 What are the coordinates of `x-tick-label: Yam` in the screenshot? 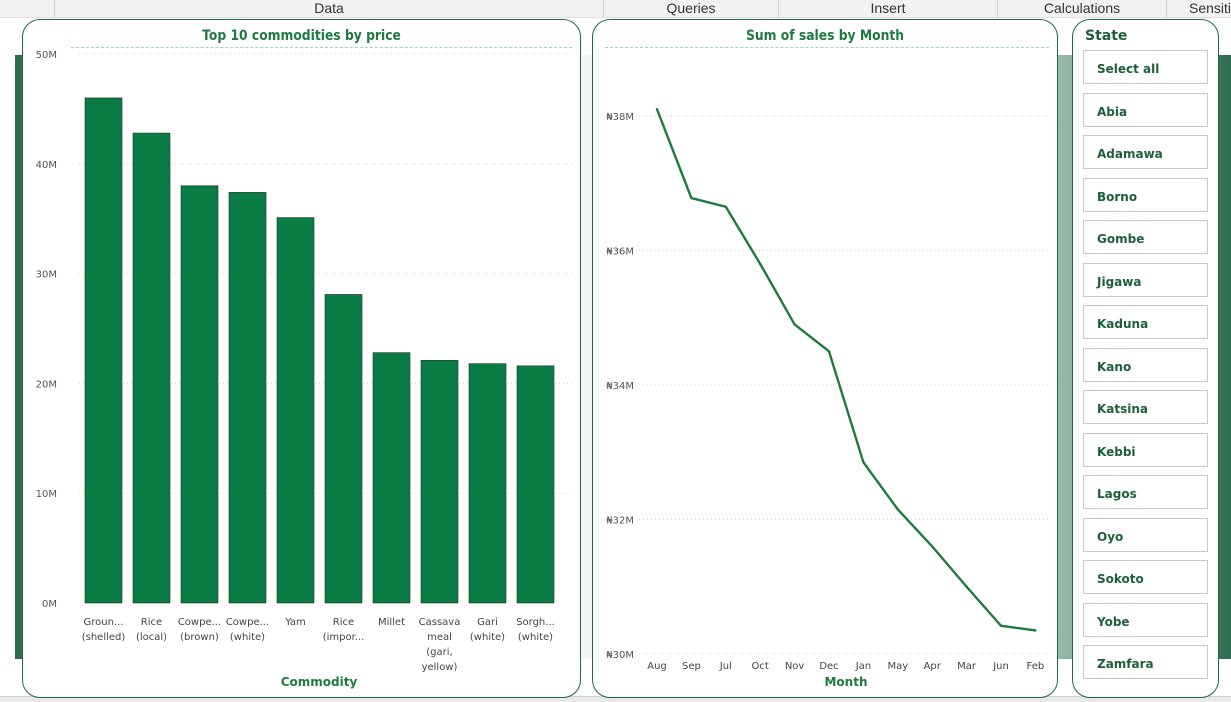 It's located at (295, 622).